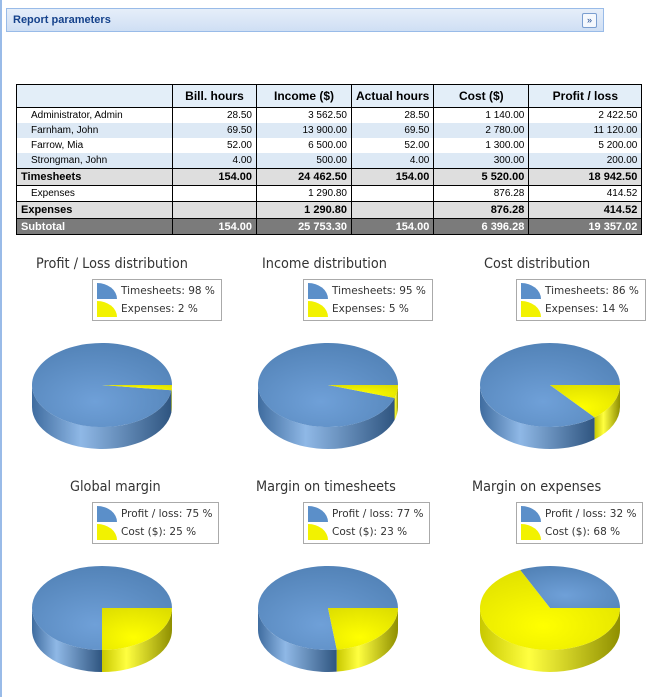 The width and height of the screenshot is (672, 699). I want to click on legend-item: Timesheets: 95 %, so click(367, 291).